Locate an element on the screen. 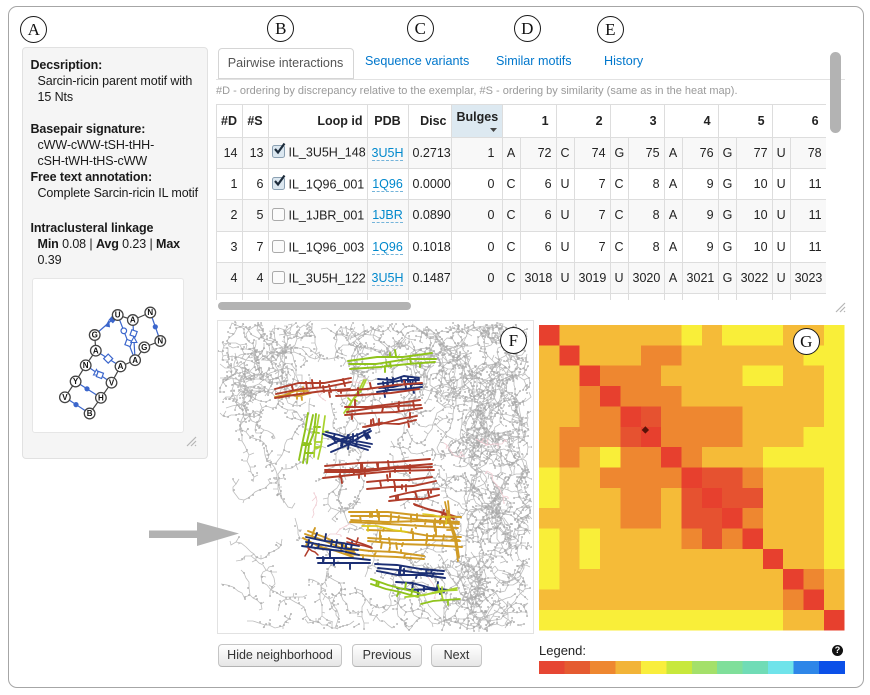 The image size is (870, 695). svg-text: H is located at coordinates (101, 397).